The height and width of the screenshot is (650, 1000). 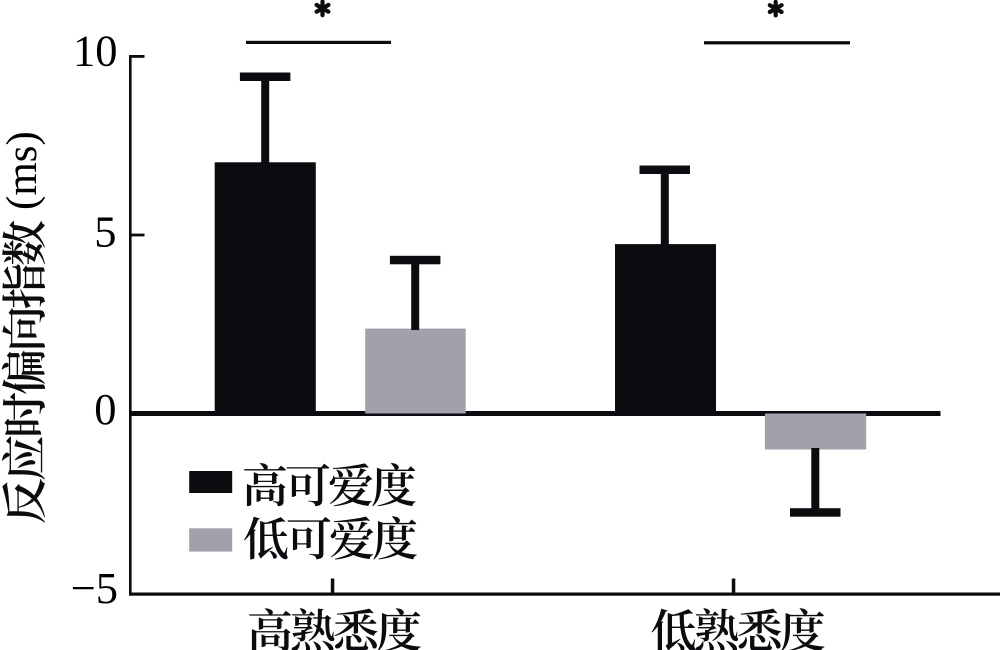 I want to click on svg-text: 10, so click(x=95, y=50).